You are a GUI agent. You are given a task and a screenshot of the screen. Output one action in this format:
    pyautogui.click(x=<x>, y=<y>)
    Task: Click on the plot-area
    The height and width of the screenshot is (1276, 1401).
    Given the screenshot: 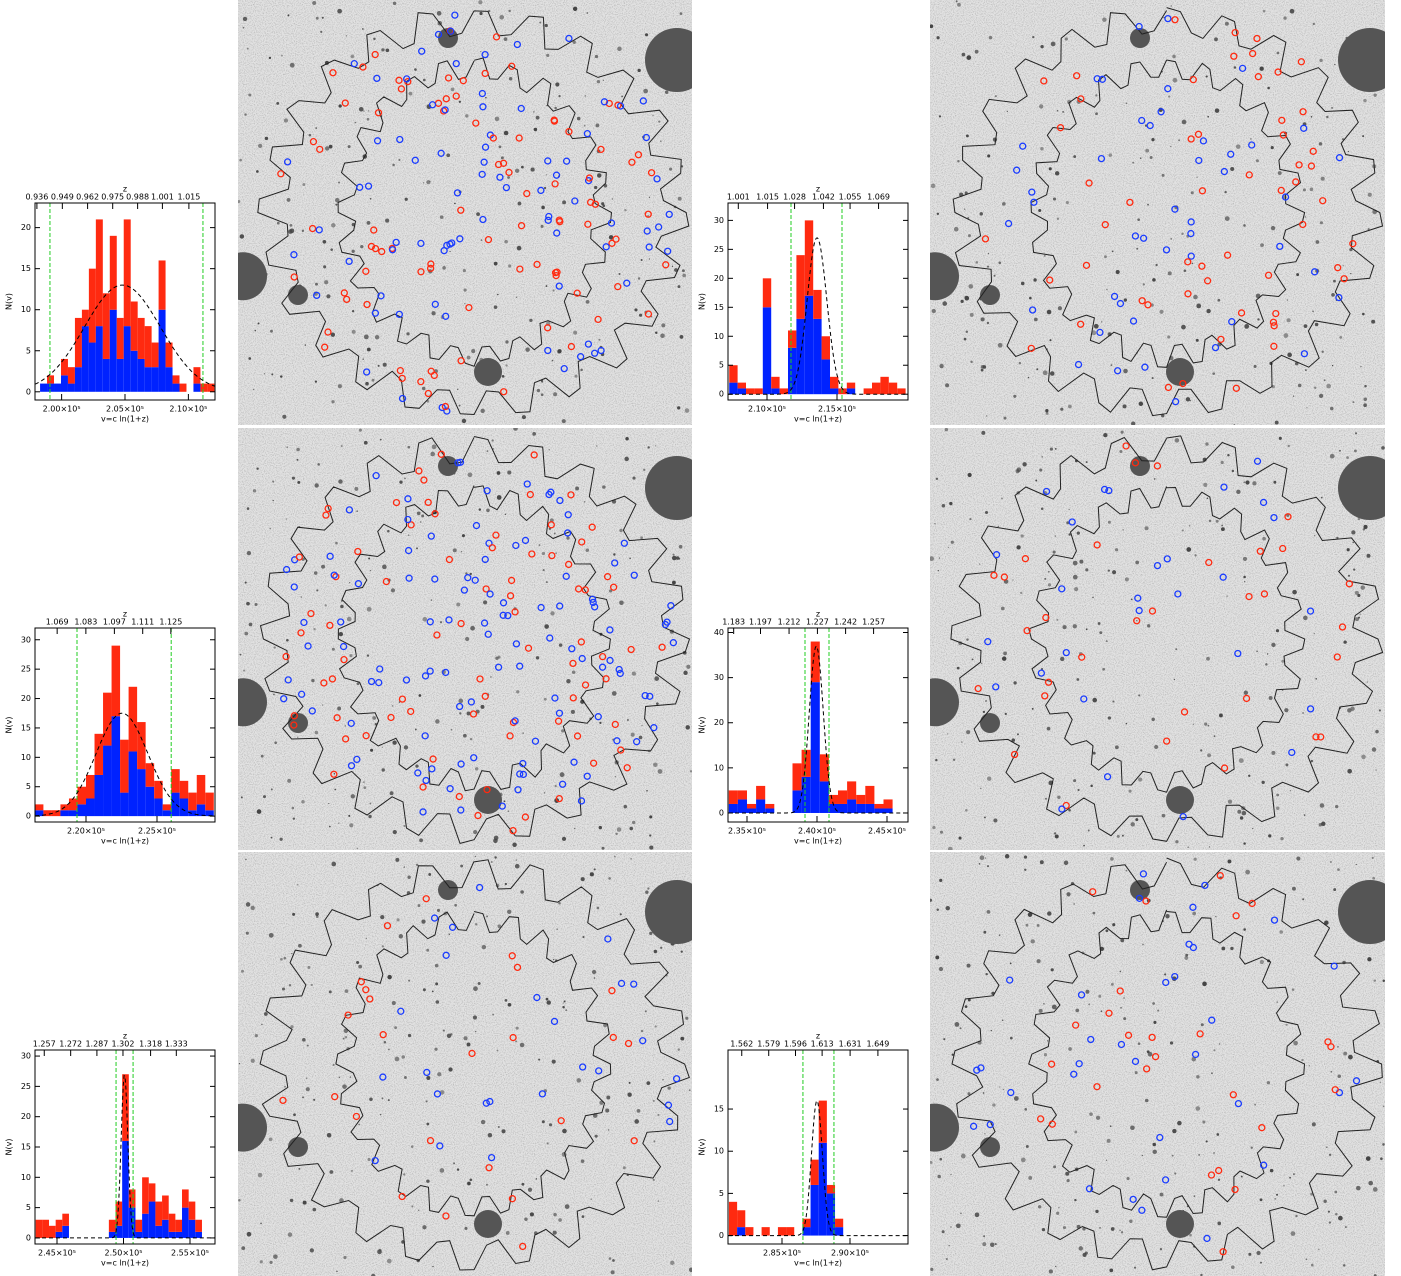 What is the action you would take?
    pyautogui.click(x=125, y=301)
    